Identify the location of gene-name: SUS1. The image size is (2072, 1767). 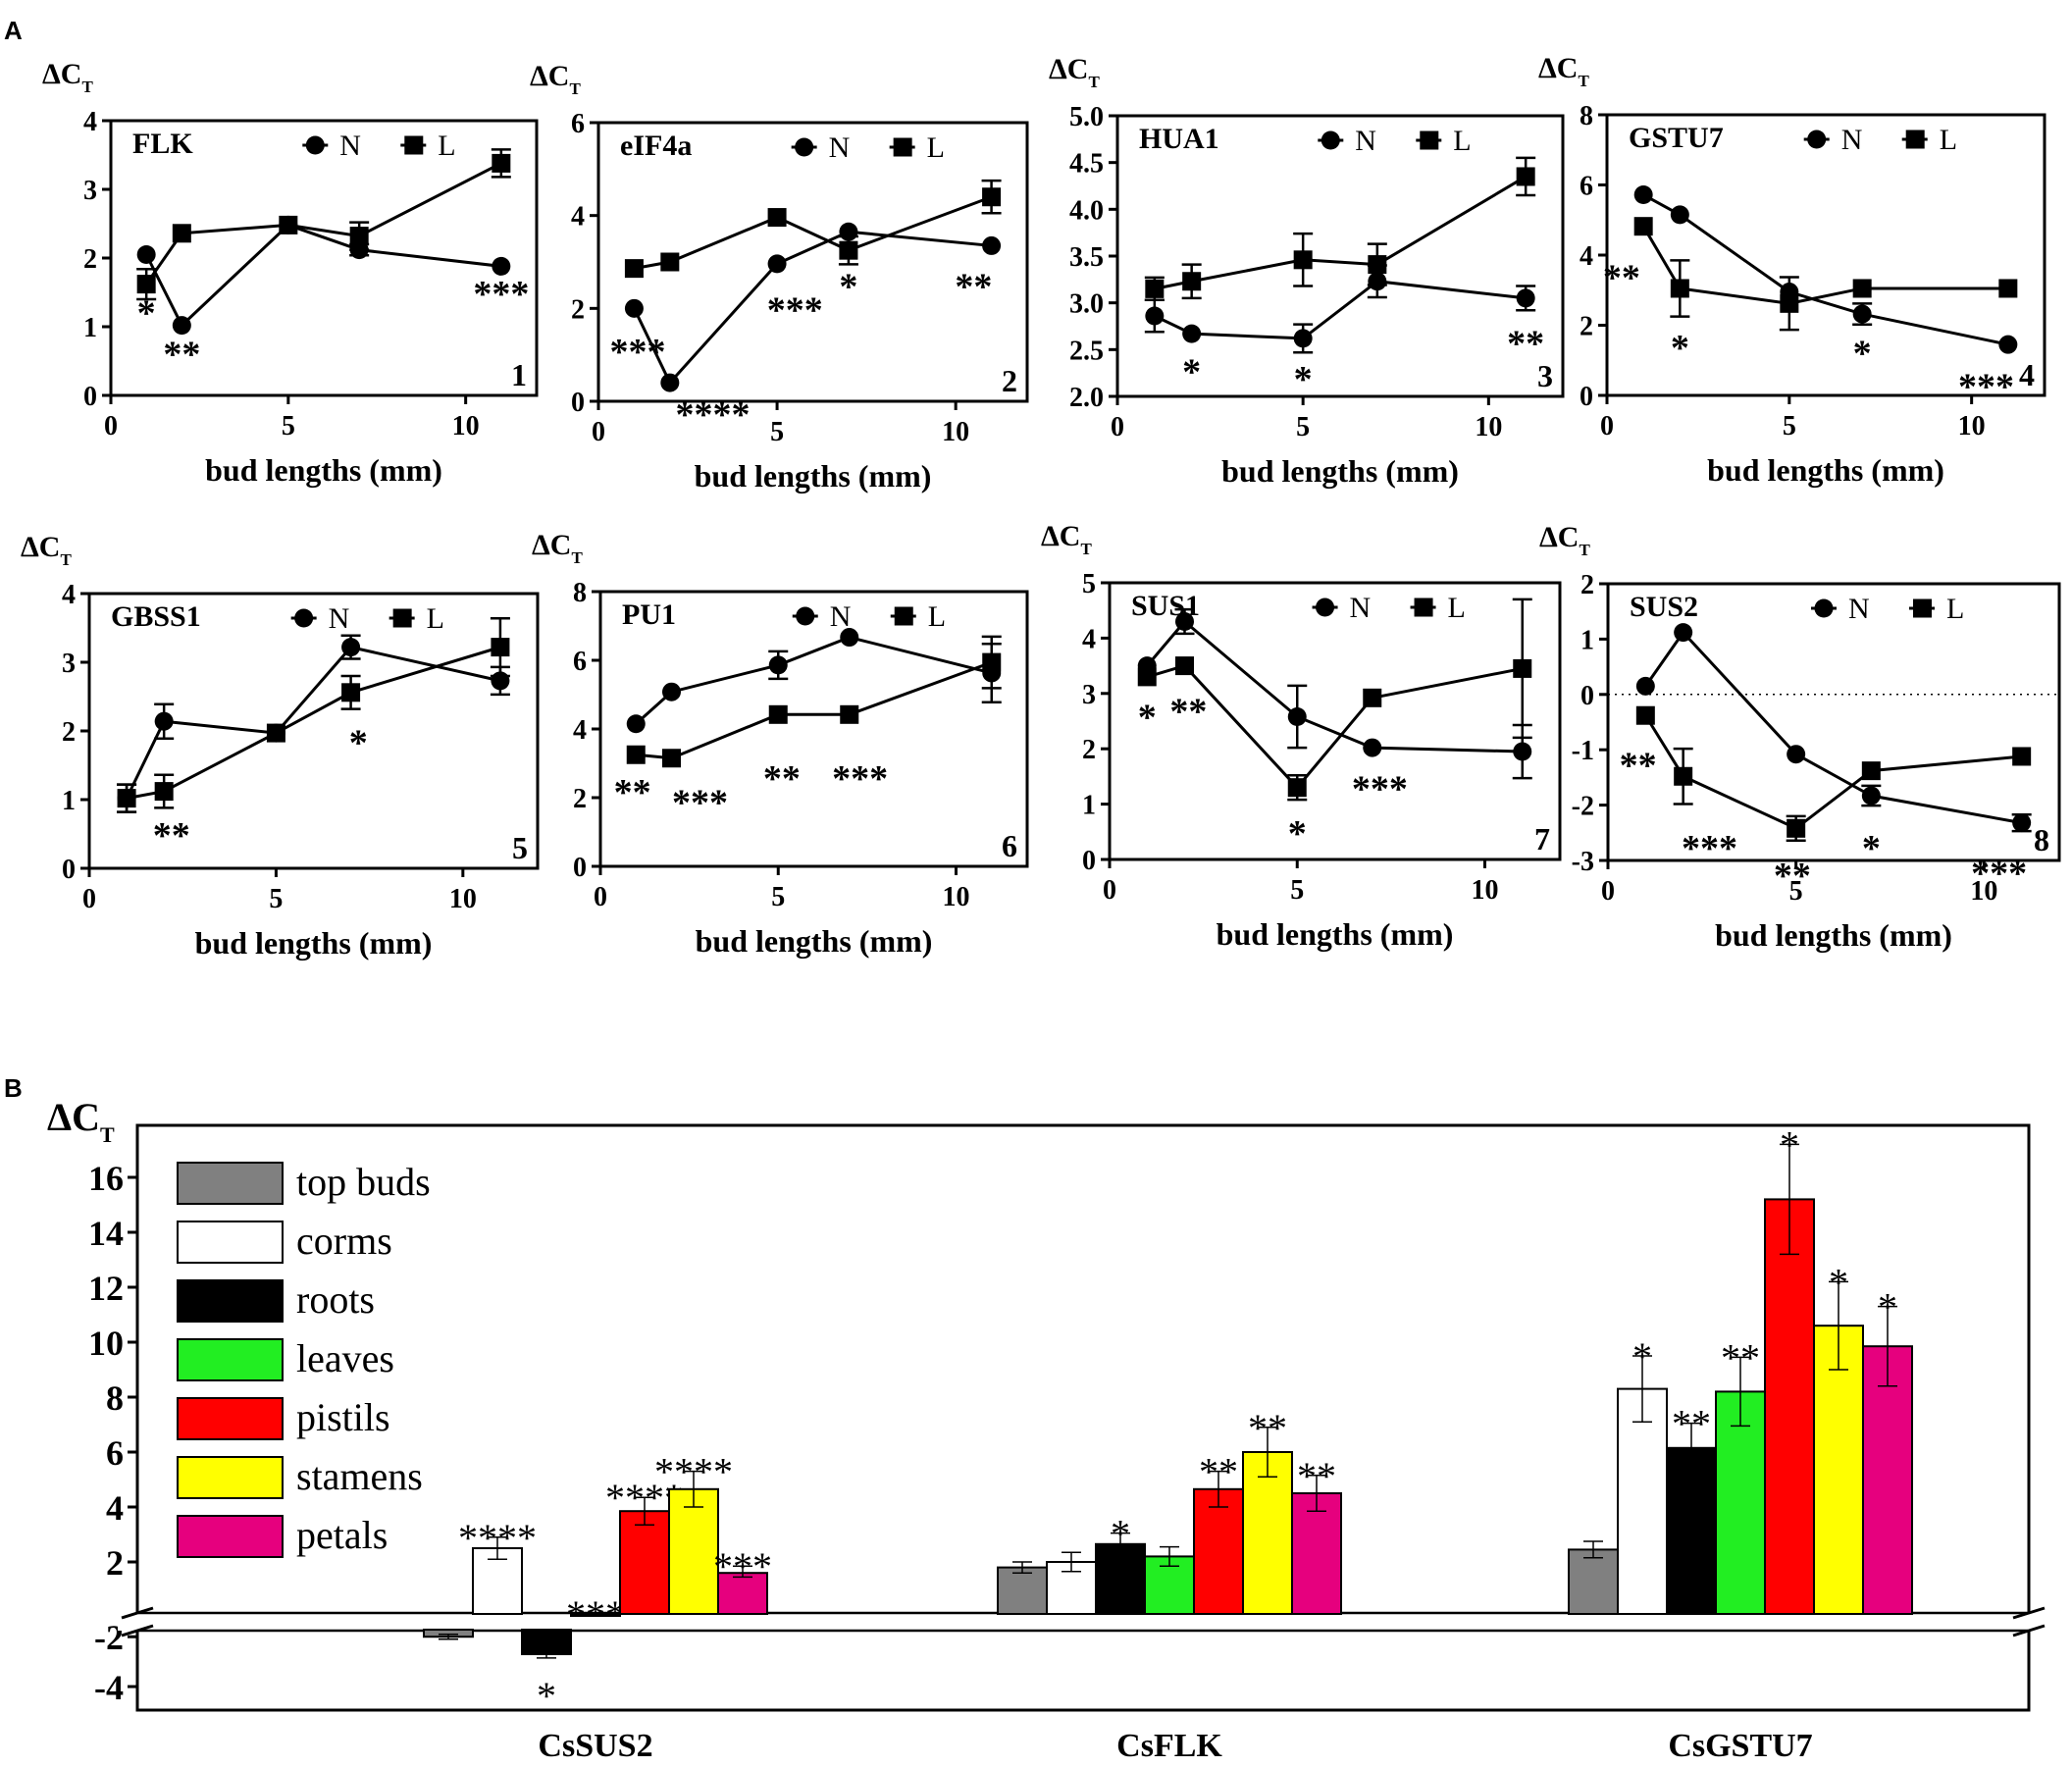
(1165, 606).